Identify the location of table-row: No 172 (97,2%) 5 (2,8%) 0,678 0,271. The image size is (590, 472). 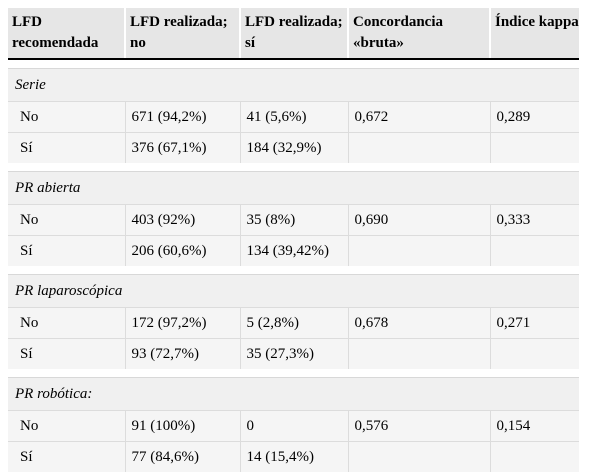
(293, 323).